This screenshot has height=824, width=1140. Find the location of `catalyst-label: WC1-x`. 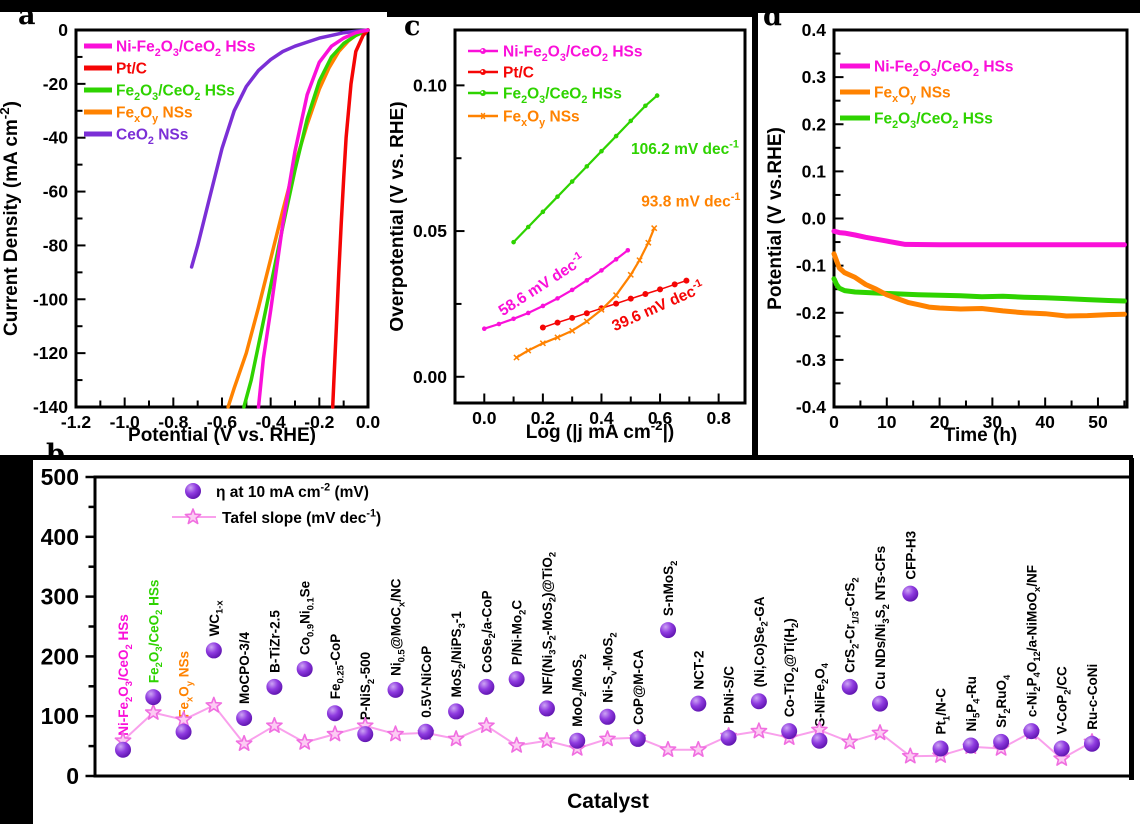

catalyst-label: WC1-x is located at coordinates (216, 618).